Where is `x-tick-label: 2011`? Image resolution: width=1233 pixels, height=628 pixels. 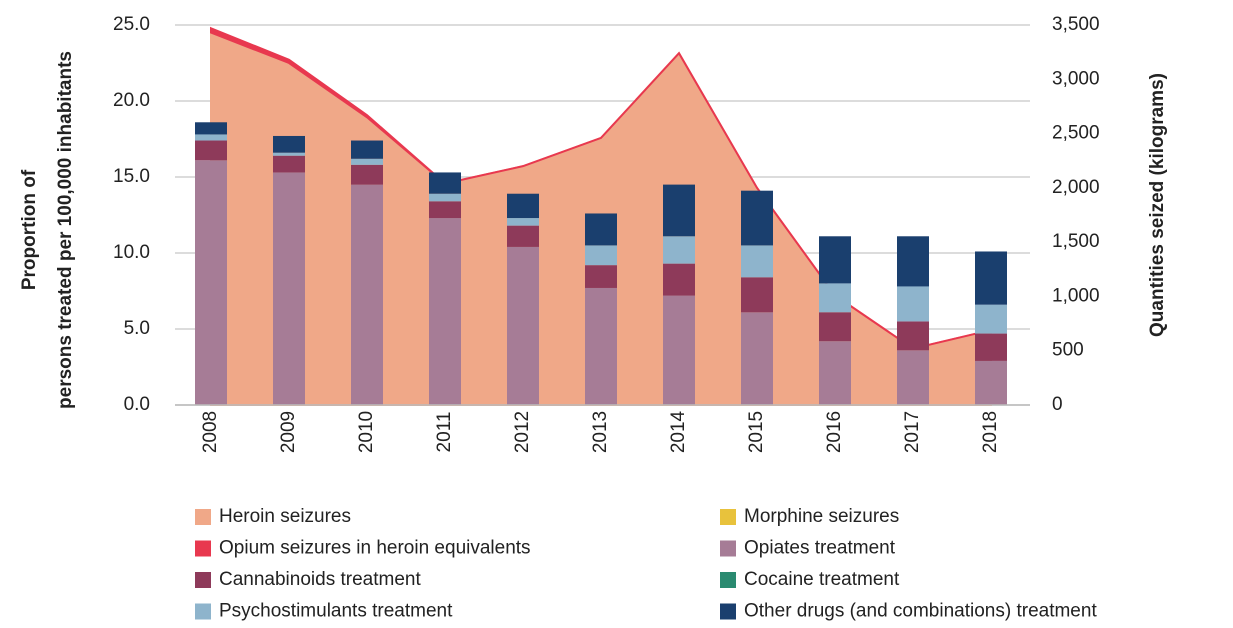 x-tick-label: 2011 is located at coordinates (444, 432).